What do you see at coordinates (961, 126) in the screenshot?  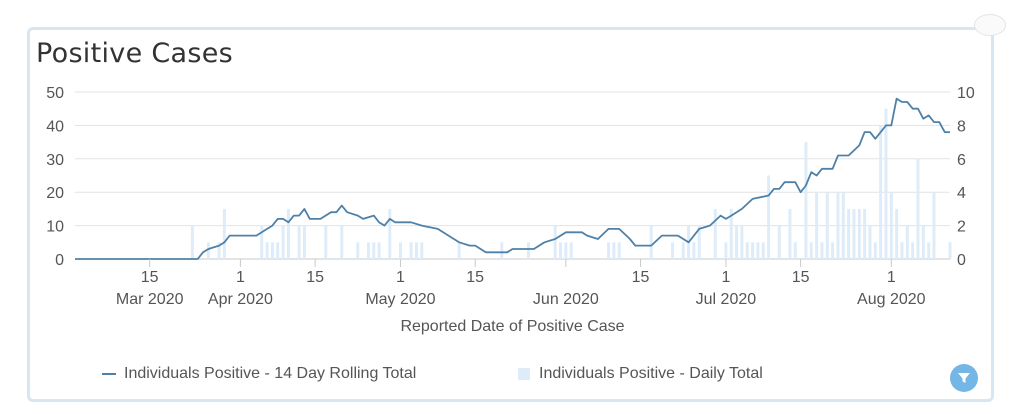 I see `y-right-tick-label: 8` at bounding box center [961, 126].